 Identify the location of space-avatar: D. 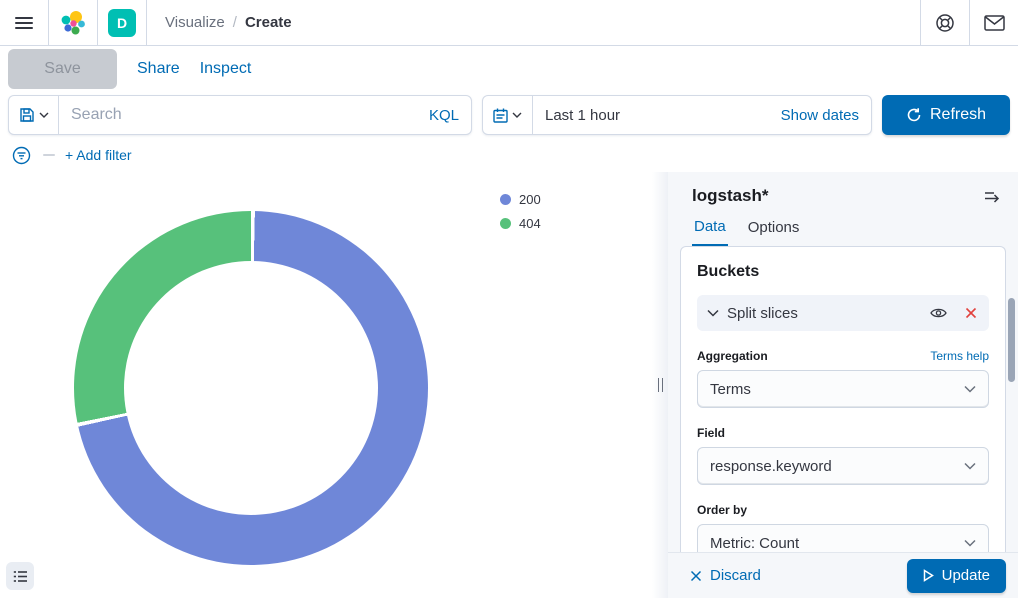
(122, 22).